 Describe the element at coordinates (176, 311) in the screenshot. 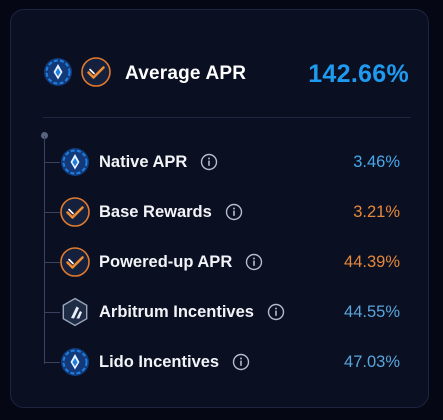

I see `apr-row-label: Arbitrum Incentives` at that location.